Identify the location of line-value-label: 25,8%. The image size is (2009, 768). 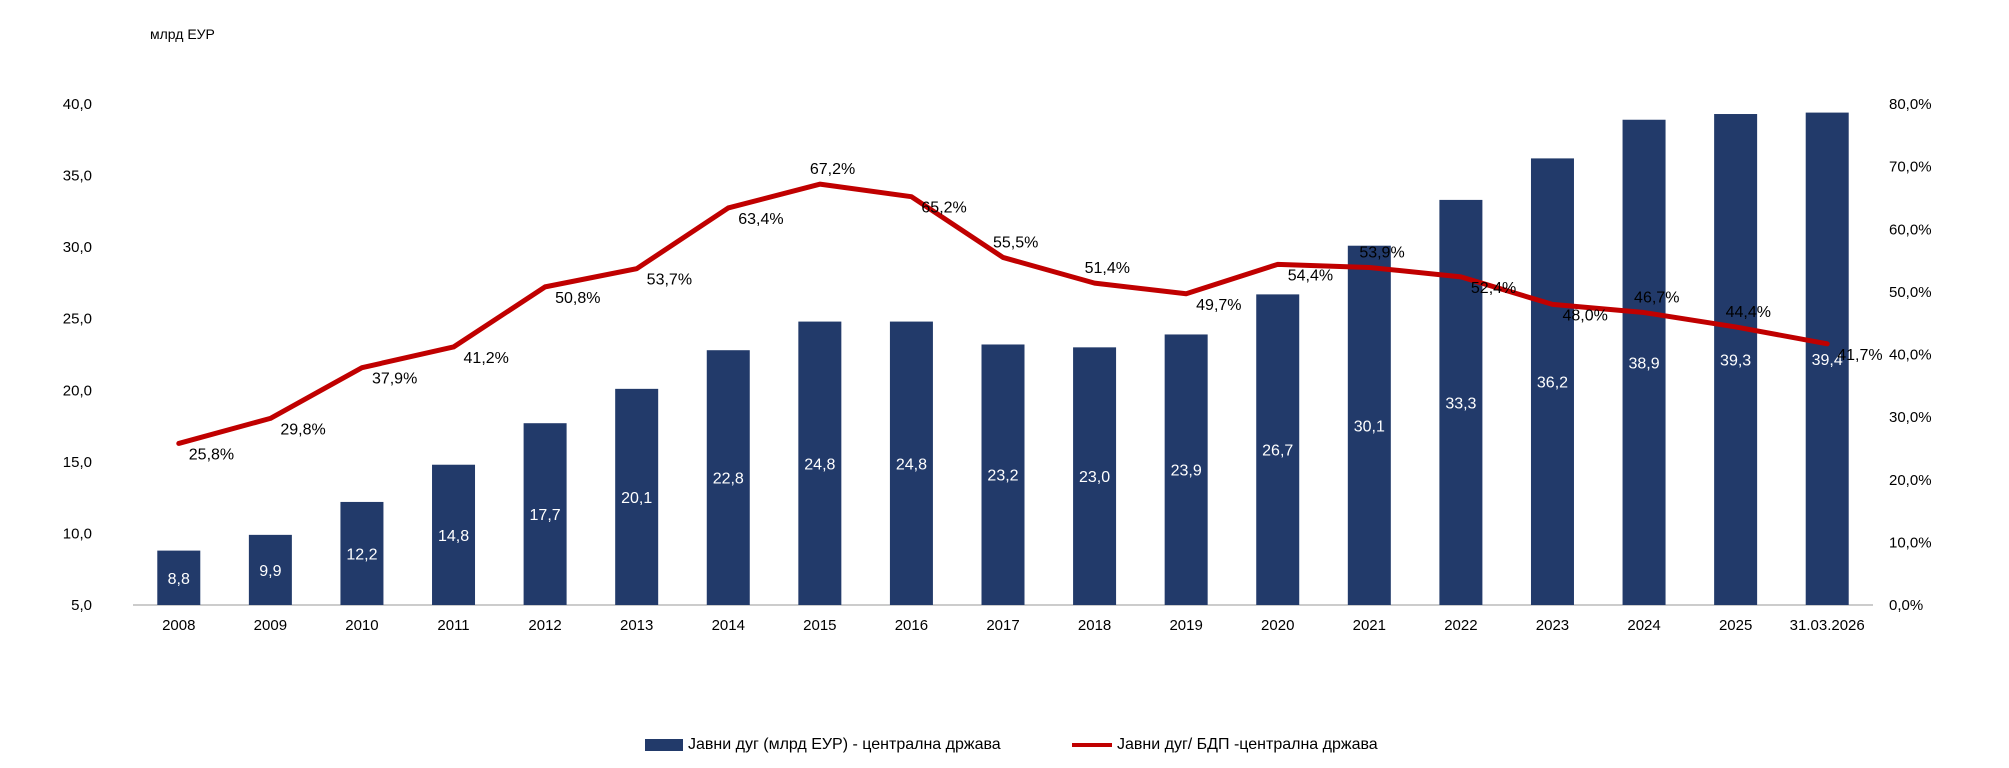
(211, 454).